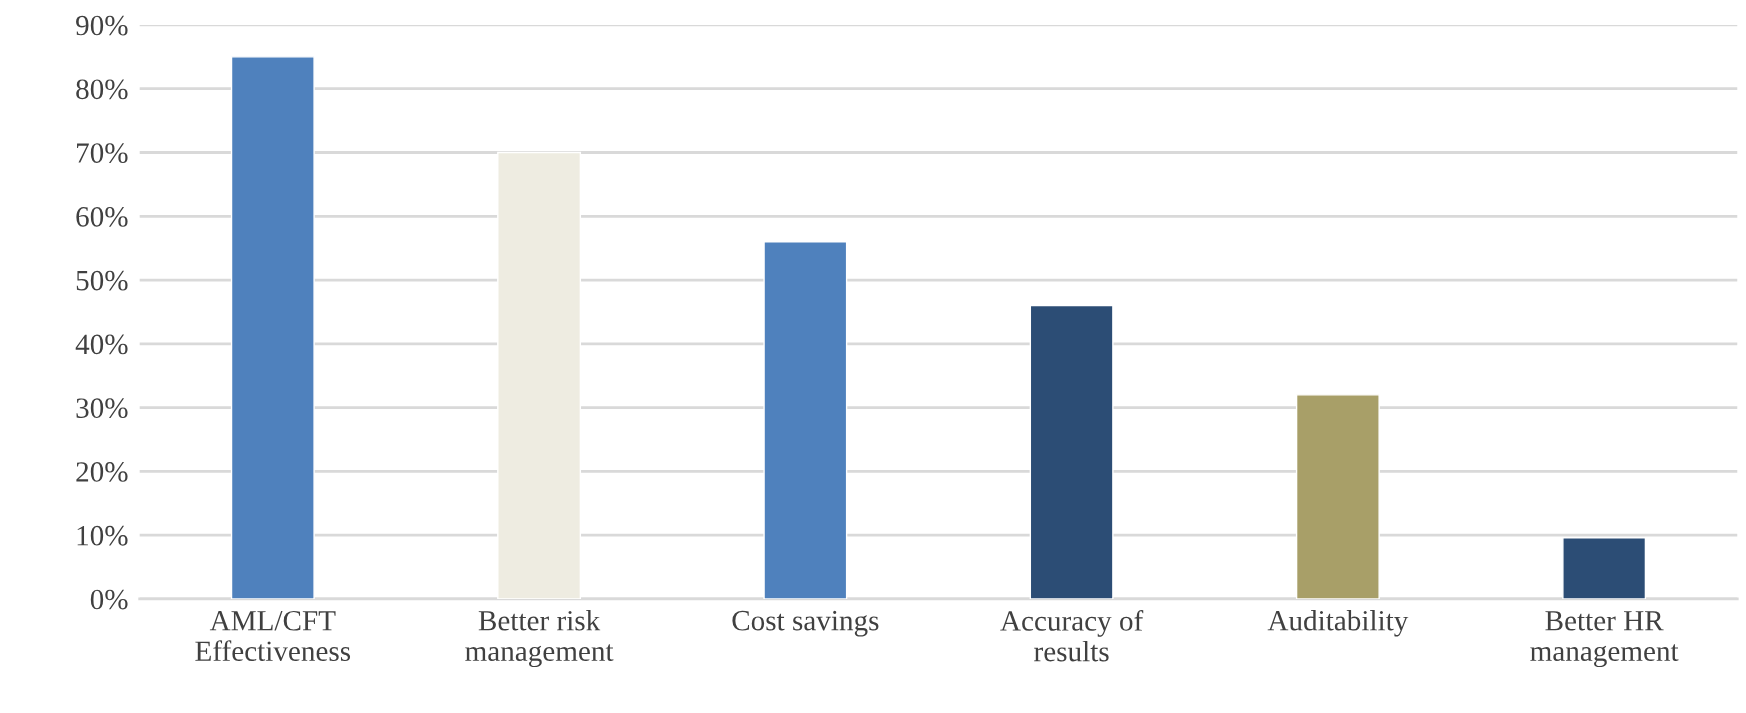 The image size is (1746, 713). Describe the element at coordinates (102, 472) in the screenshot. I see `y-tick-label: 20%` at that location.